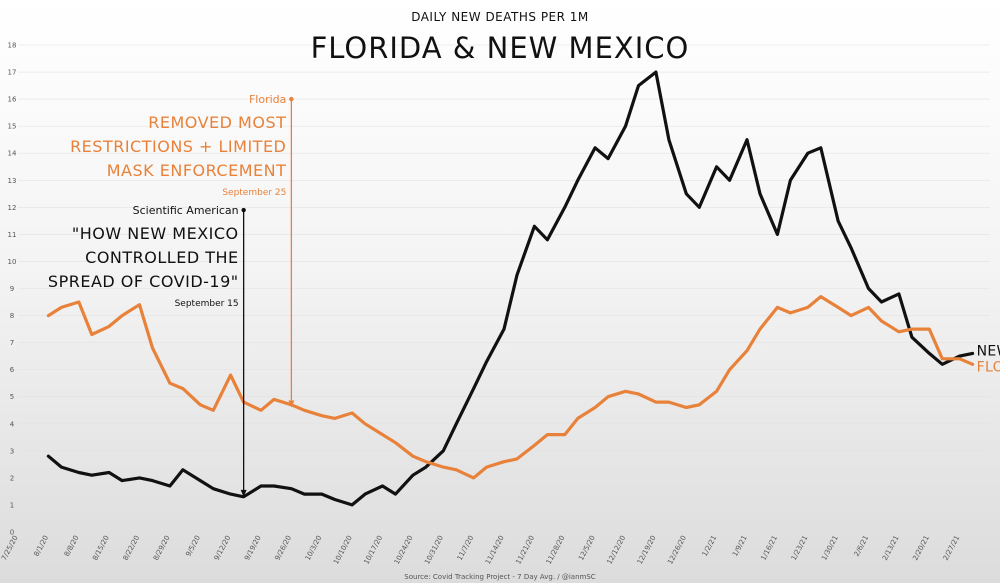  I want to click on x-tick-label: 12/19/20, so click(647, 550).